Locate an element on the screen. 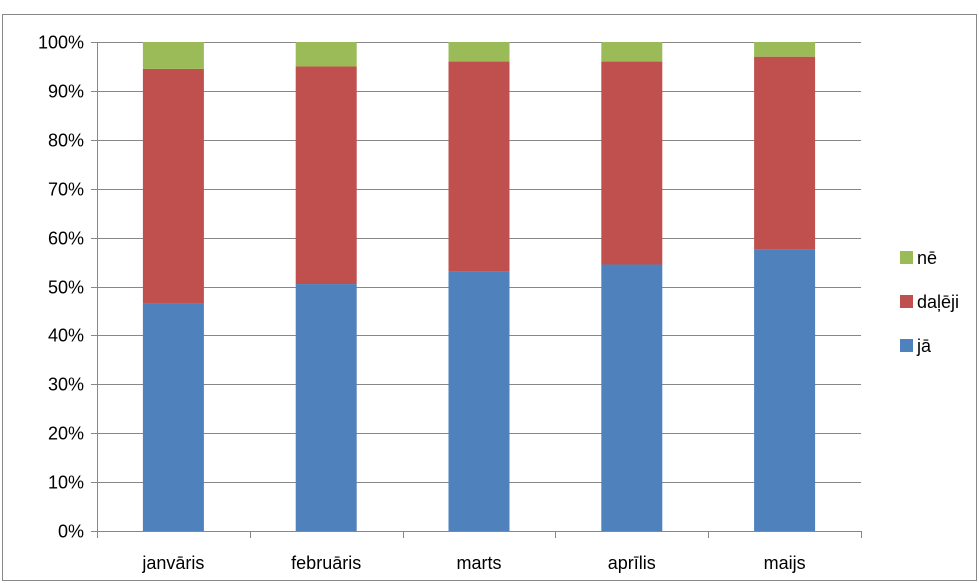 This screenshot has height=583, width=979. x-tick-label: aprīlis is located at coordinates (632, 563).